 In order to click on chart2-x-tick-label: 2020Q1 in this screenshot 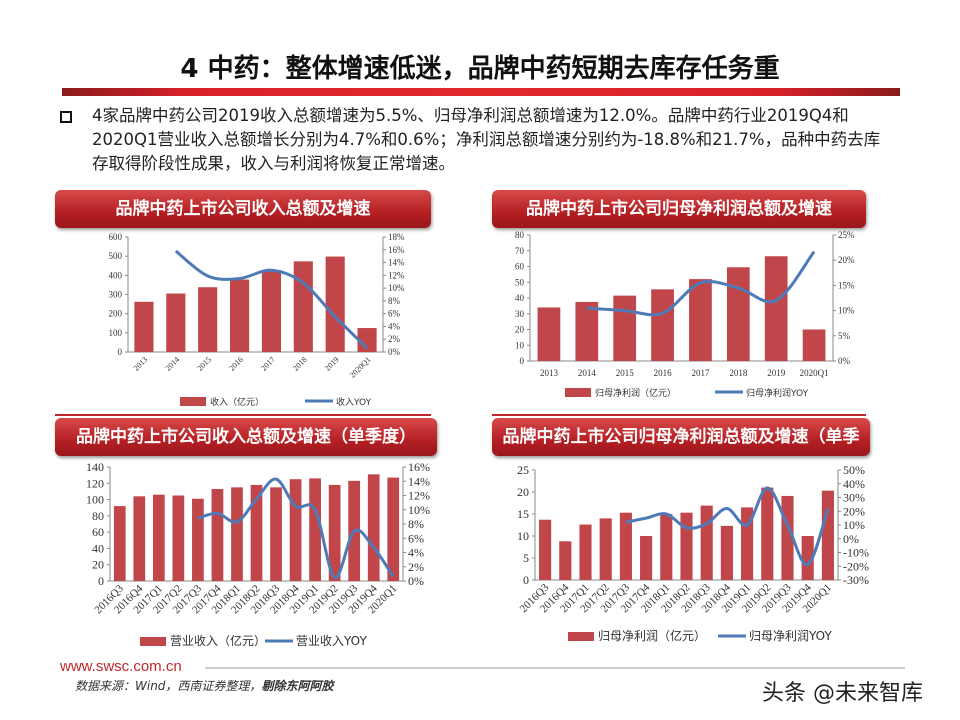, I will do `click(814, 373)`.